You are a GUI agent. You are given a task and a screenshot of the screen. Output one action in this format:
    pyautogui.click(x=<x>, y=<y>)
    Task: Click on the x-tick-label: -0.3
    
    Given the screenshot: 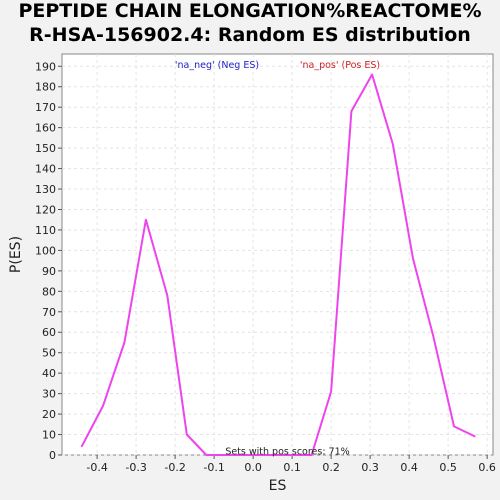 What is the action you would take?
    pyautogui.click(x=135, y=467)
    